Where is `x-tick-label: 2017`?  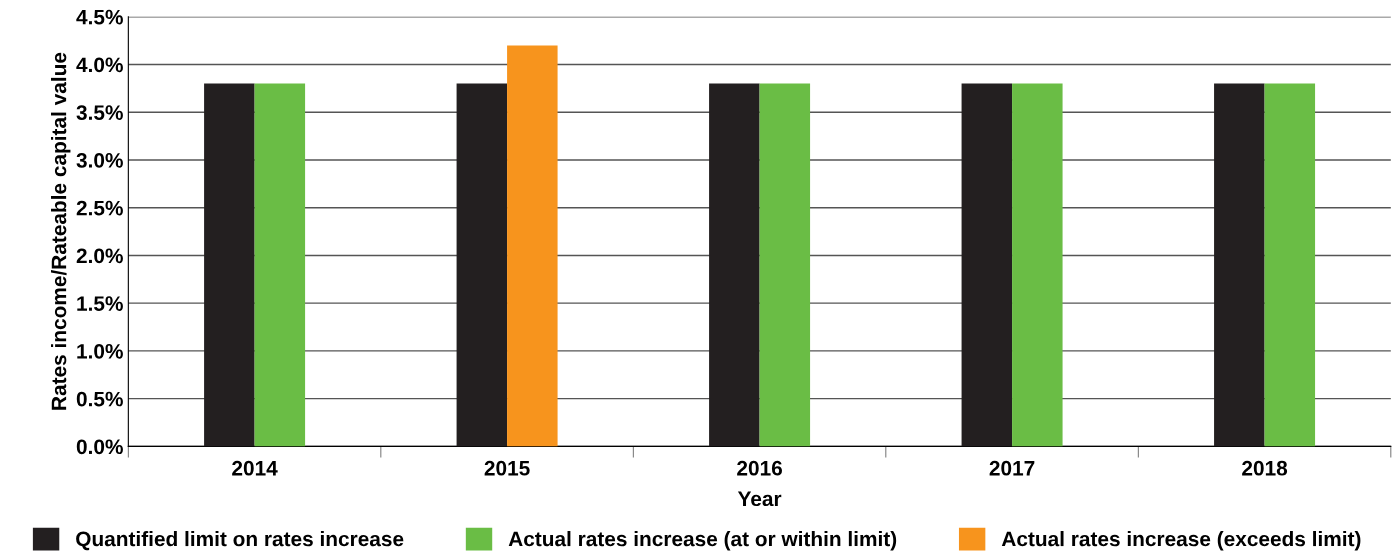 x-tick-label: 2017 is located at coordinates (1012, 468).